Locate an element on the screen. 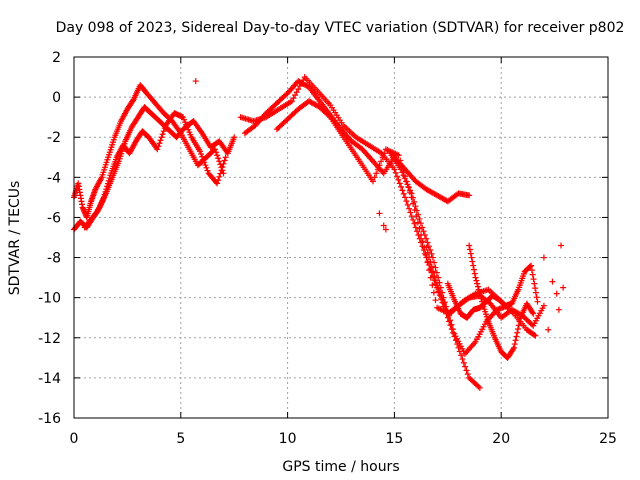 This screenshot has height=480, width=640. x-axis-label: GPS time / hours is located at coordinates (340, 467).